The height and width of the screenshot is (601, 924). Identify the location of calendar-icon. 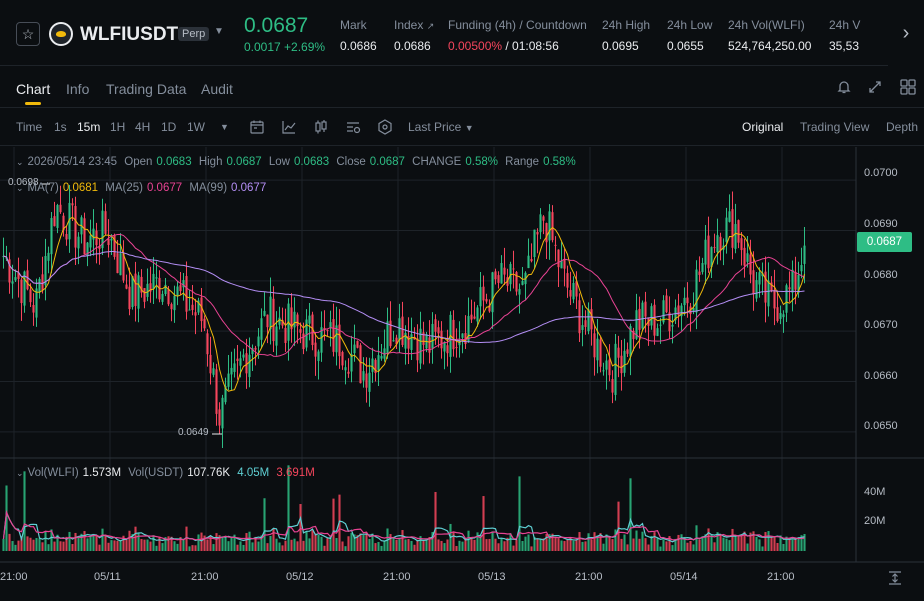
(257, 127).